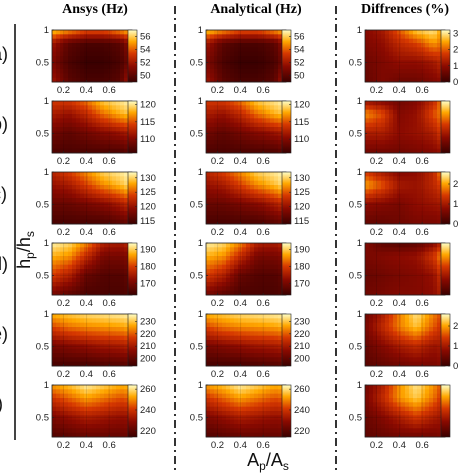 The width and height of the screenshot is (474, 474). I want to click on colorbar-tick-label: 180, so click(148, 266).